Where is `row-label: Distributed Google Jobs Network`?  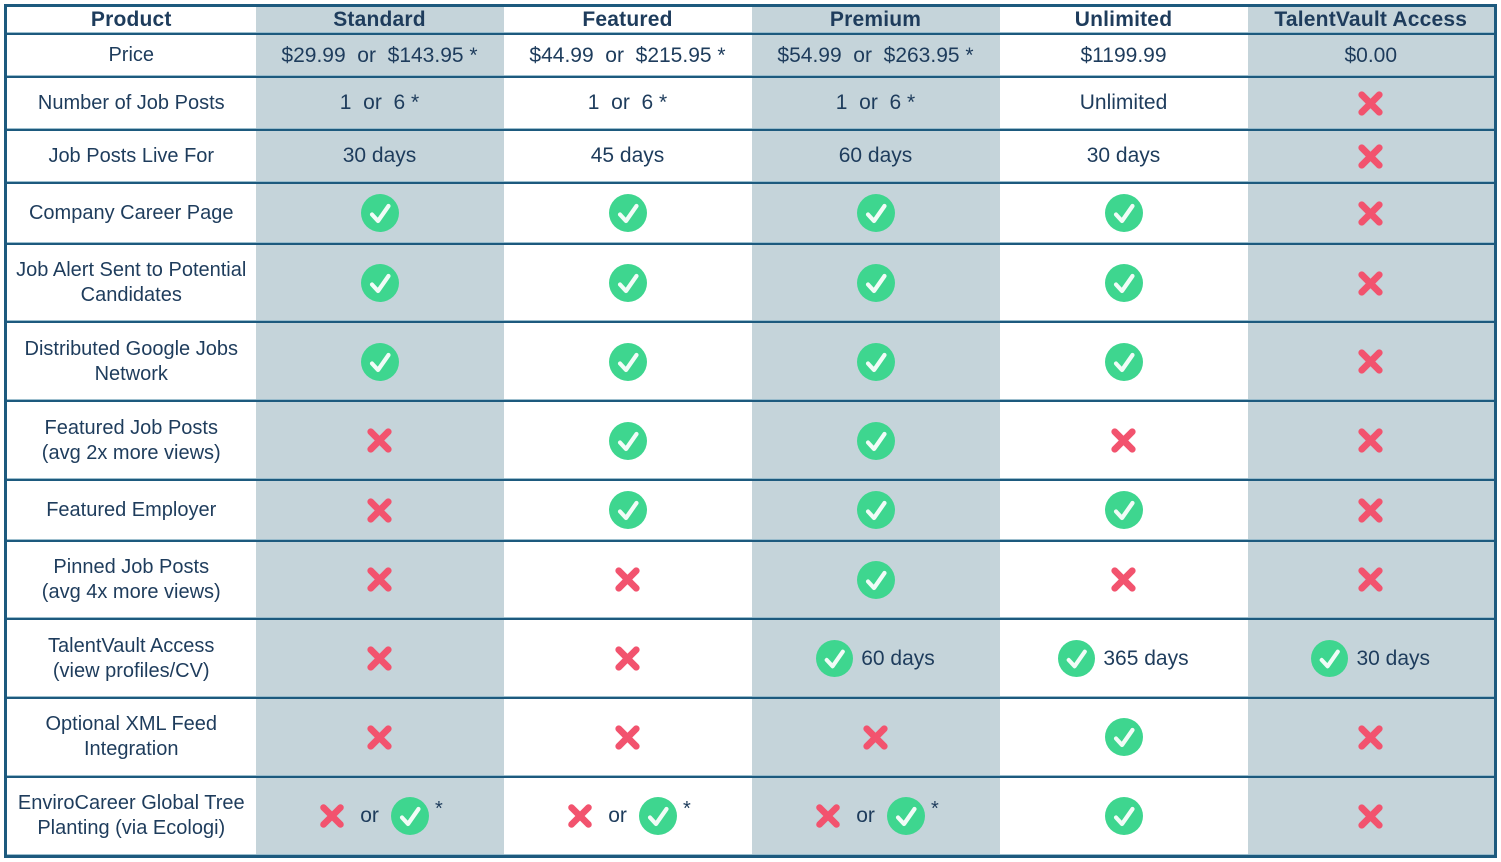 row-label: Distributed Google Jobs Network is located at coordinates (130, 362).